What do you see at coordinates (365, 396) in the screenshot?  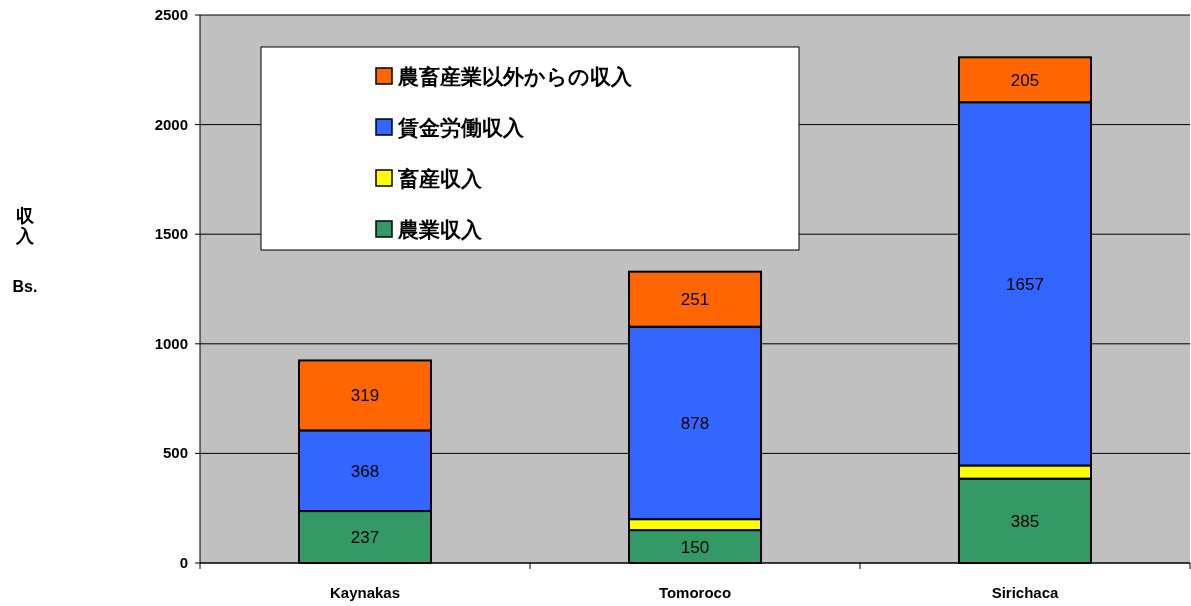 I see `data-label: 319` at bounding box center [365, 396].